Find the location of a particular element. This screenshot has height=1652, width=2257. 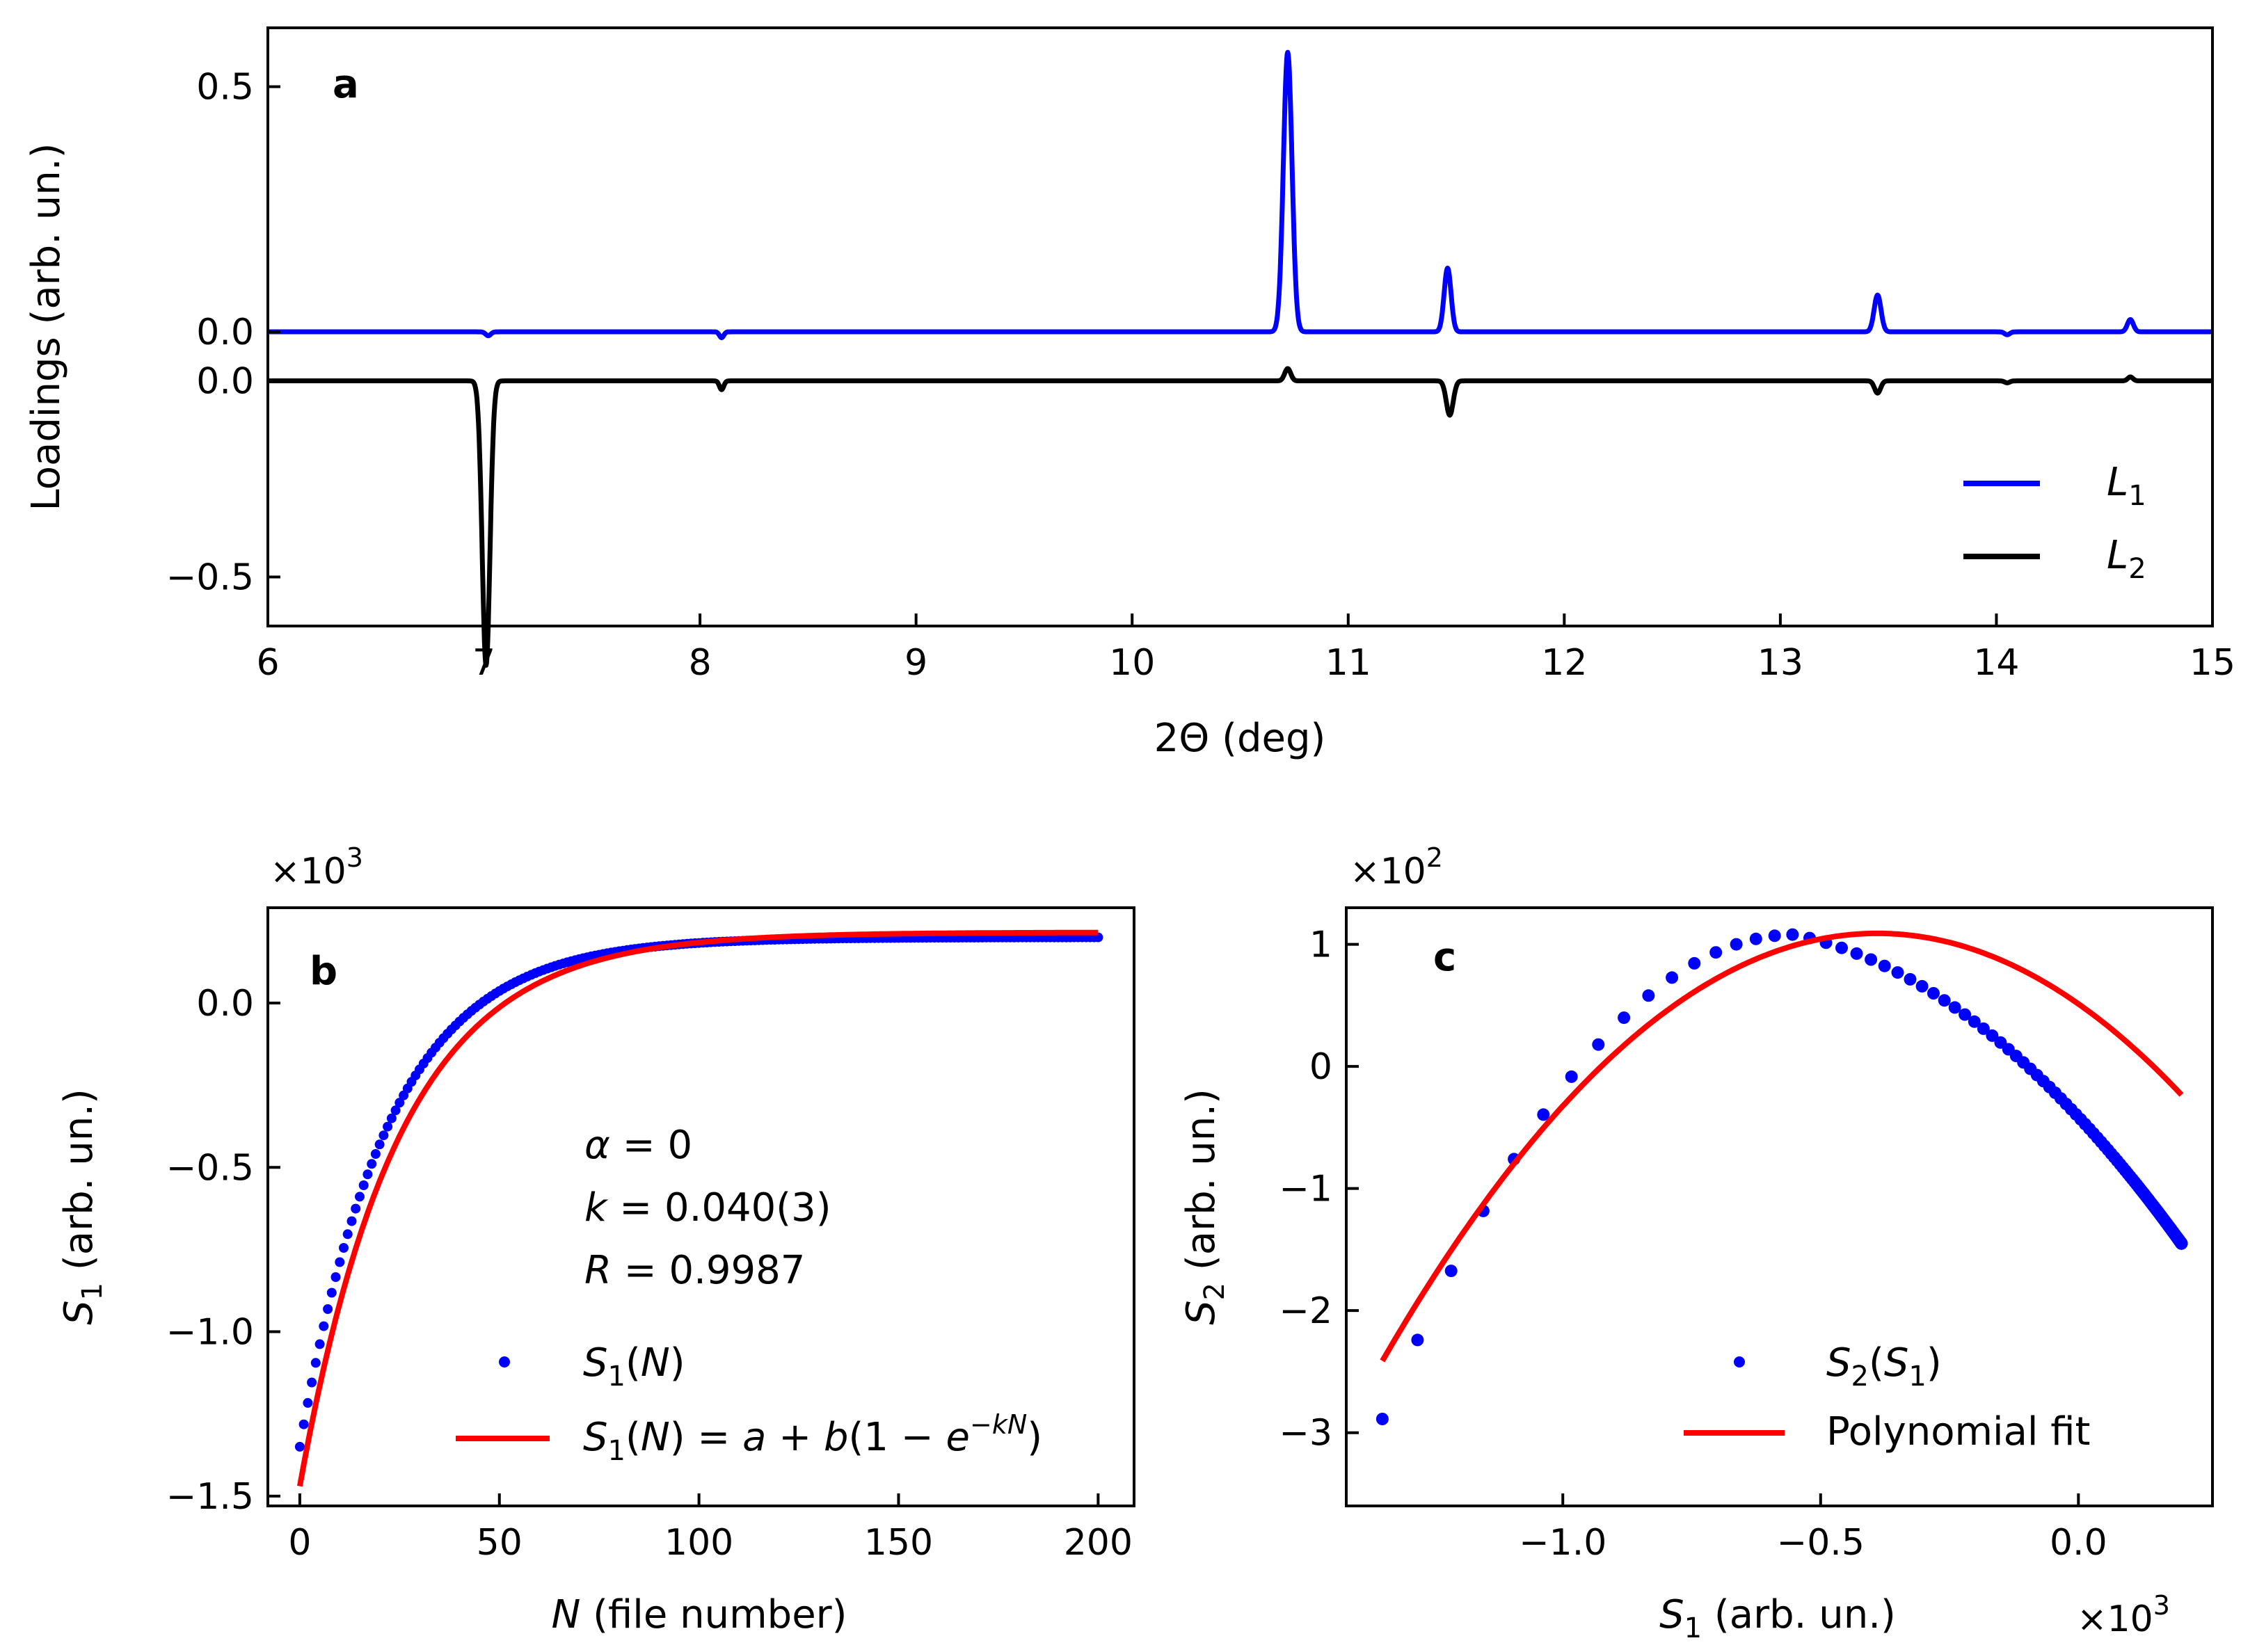

panel-c-x-tick-label: −1.0 is located at coordinates (1563, 1543).